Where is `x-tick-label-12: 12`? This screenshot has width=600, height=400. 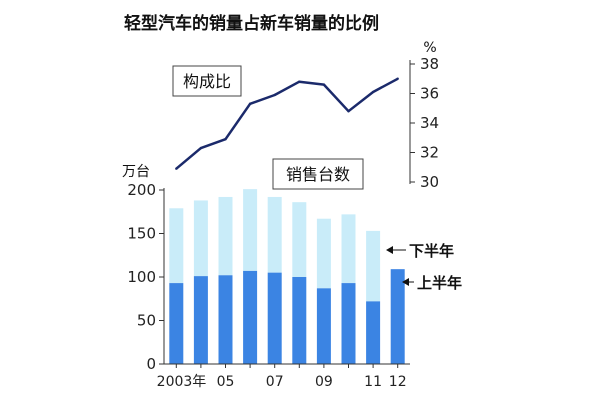 x-tick-label-12: 12 is located at coordinates (398, 382).